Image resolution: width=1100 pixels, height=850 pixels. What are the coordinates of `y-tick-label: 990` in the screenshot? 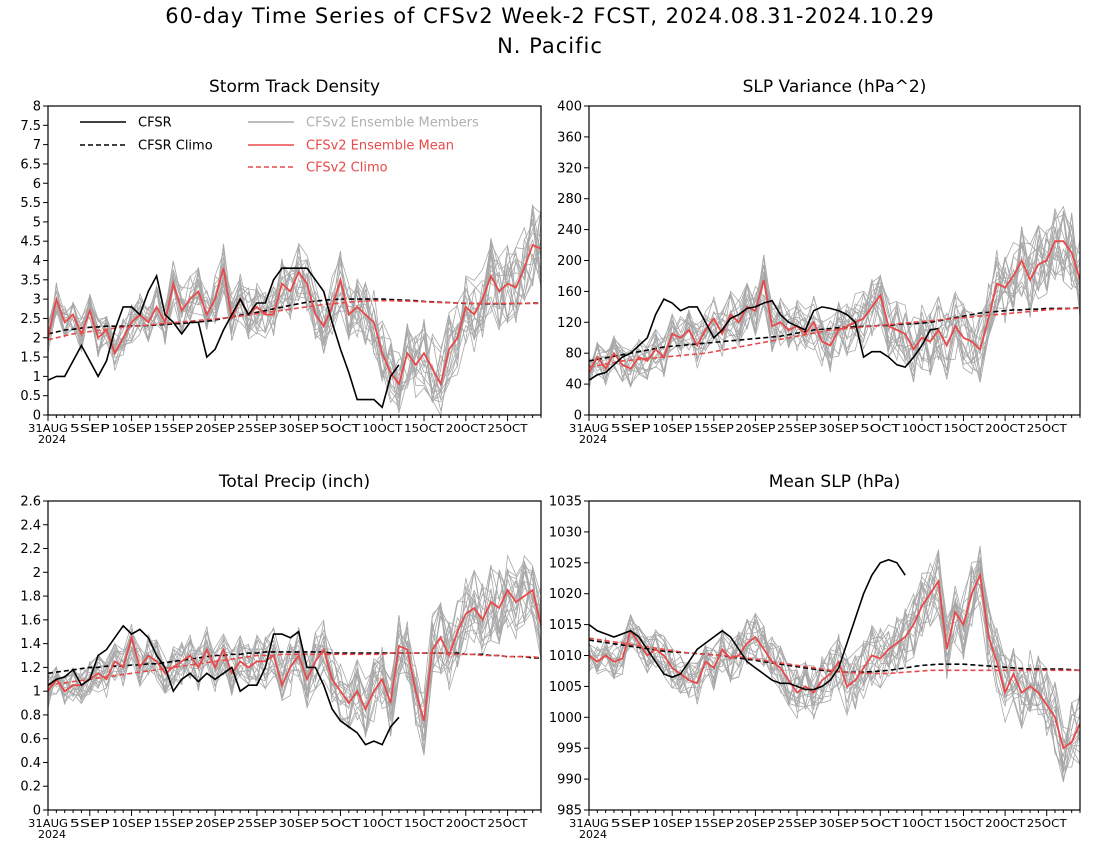 It's located at (569, 780).